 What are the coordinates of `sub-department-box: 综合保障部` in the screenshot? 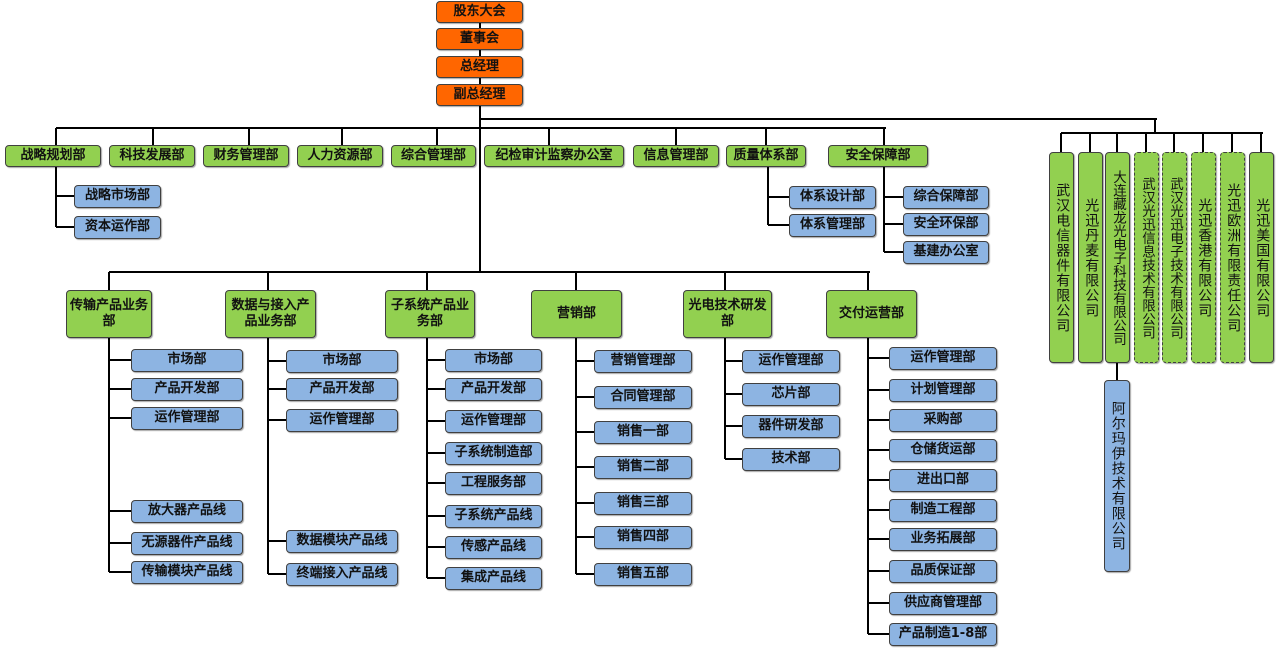 It's located at (946, 197).